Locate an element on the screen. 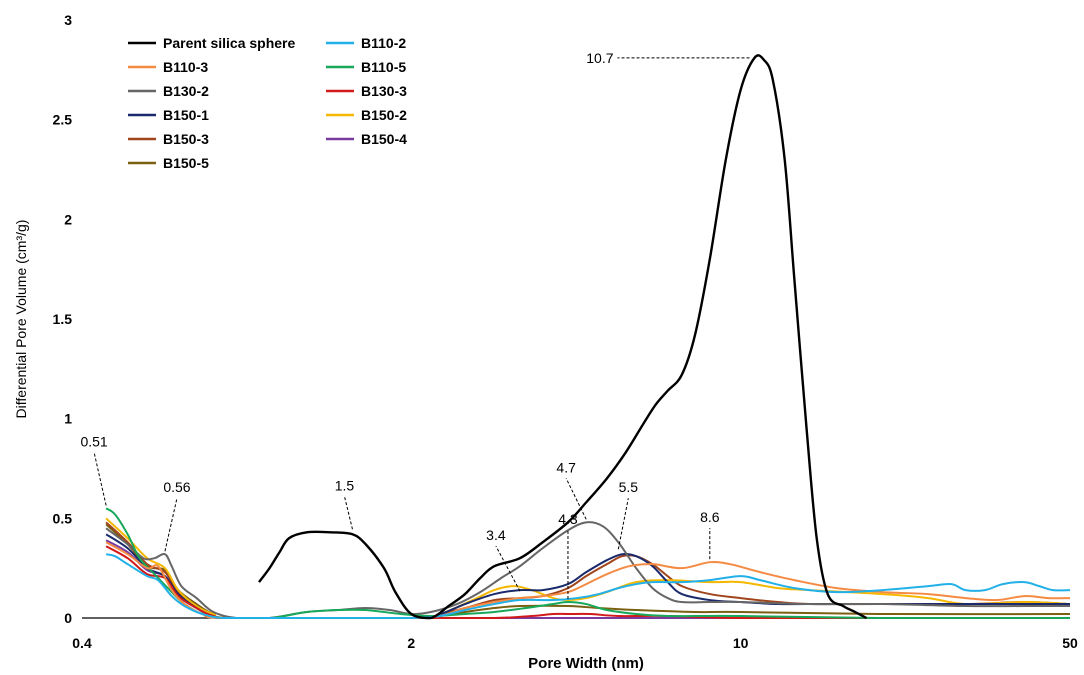  x-tick-label: 2 is located at coordinates (411, 643).